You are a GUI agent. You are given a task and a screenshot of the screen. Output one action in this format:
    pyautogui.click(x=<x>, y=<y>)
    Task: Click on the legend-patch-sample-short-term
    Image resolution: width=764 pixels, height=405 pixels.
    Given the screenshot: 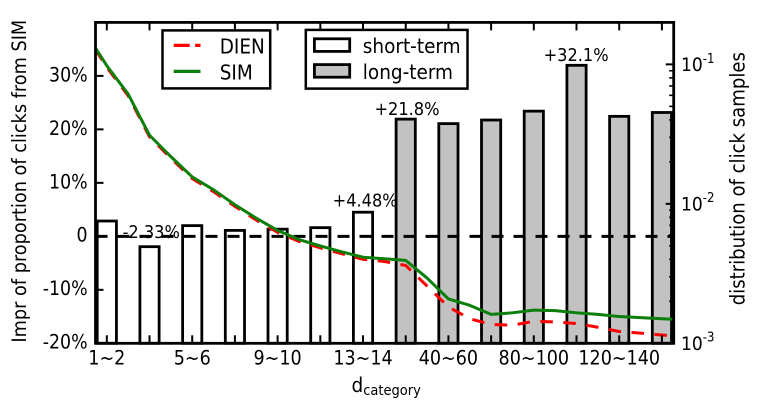 What is the action you would take?
    pyautogui.click(x=332, y=45)
    